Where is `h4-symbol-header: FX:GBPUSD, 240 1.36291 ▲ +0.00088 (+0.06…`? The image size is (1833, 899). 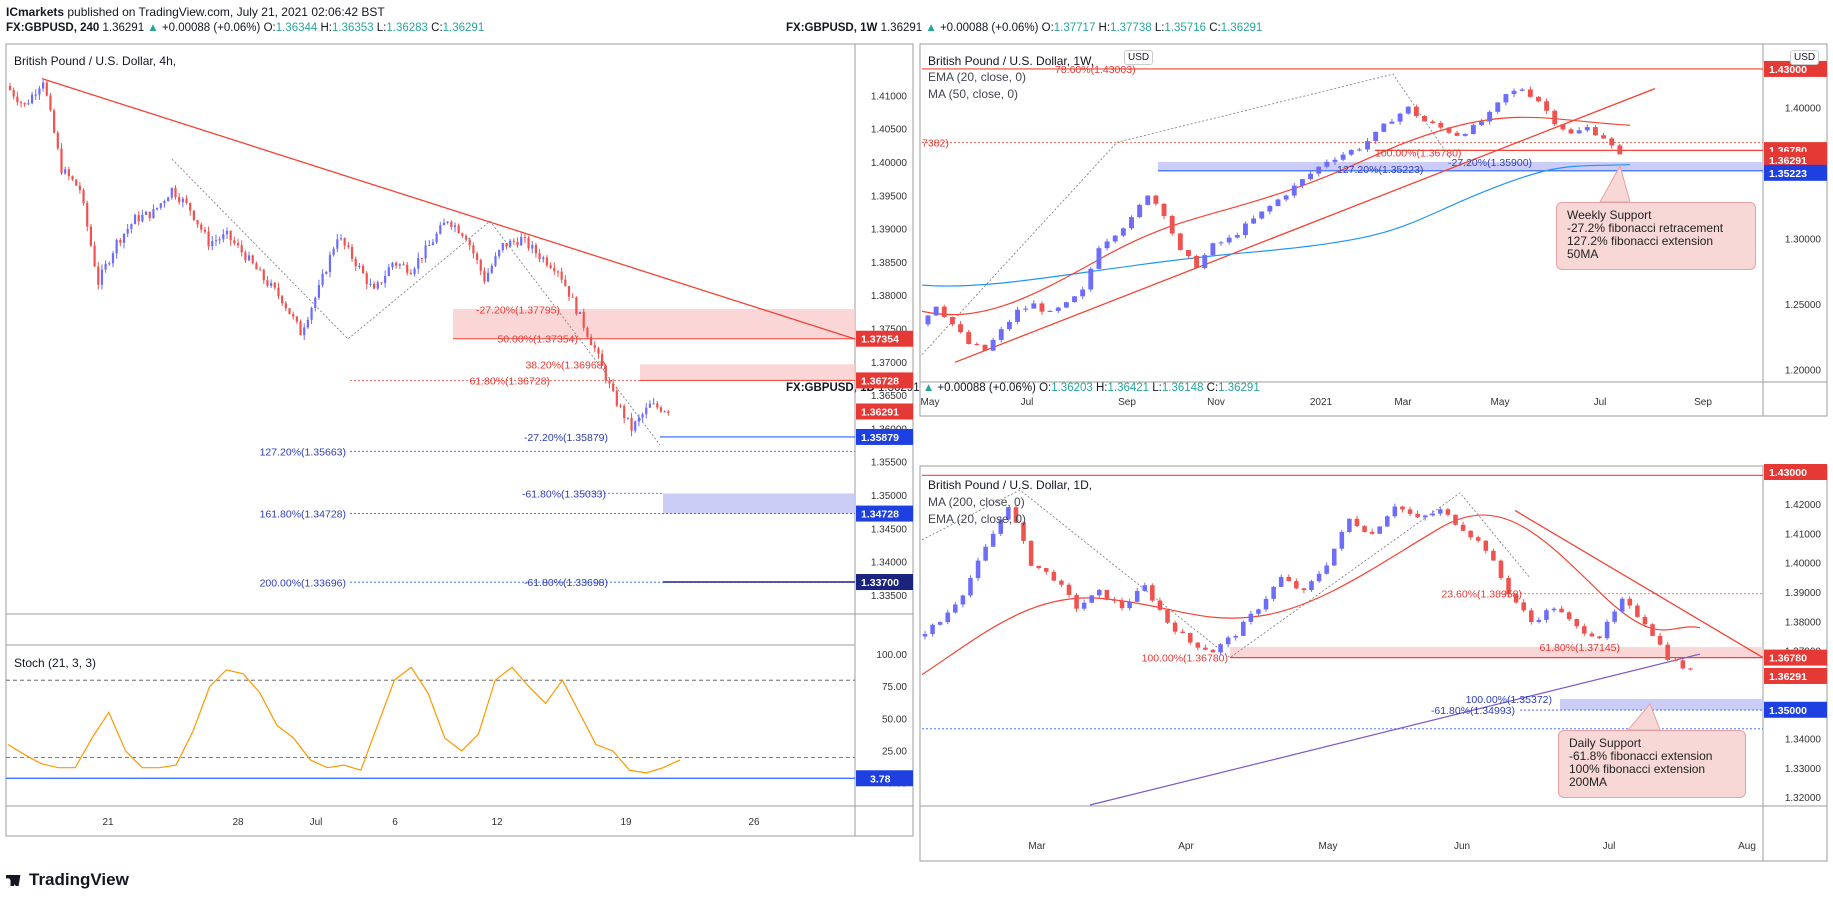 h4-symbol-header: FX:GBPUSD, 240 1.36291 ▲ +0.00088 (+0.06… is located at coordinates (245, 28).